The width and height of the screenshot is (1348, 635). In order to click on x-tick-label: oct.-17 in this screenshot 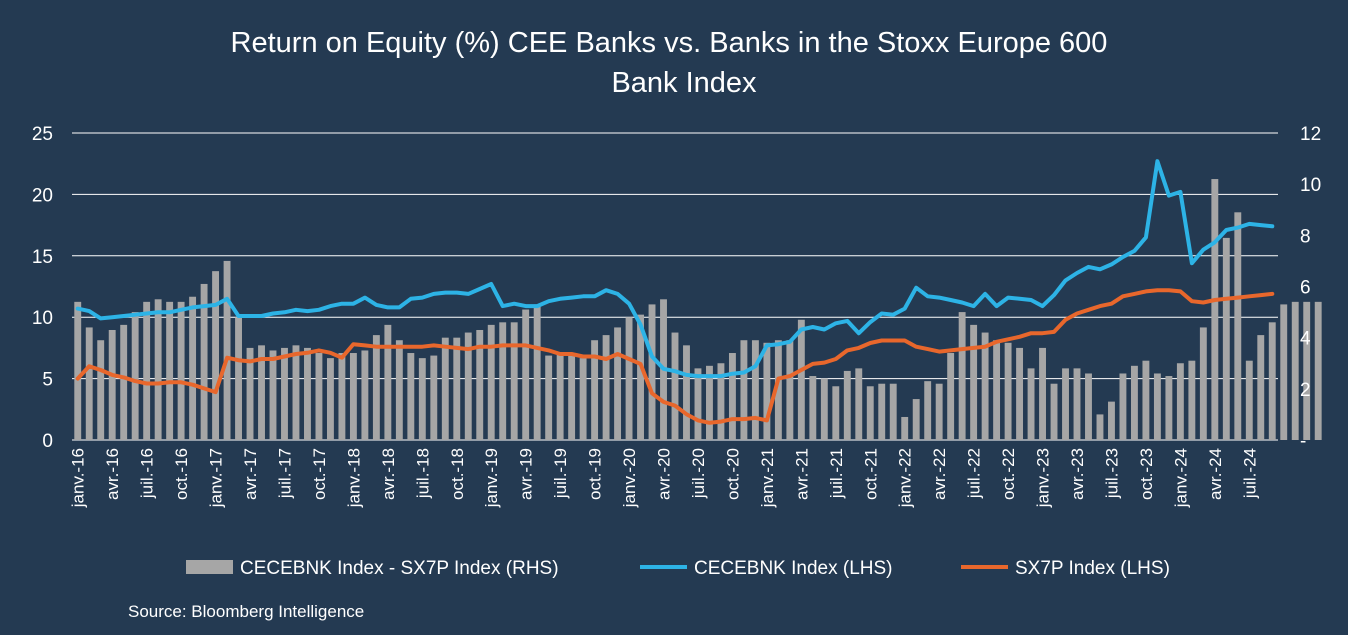, I will do `click(319, 474)`.